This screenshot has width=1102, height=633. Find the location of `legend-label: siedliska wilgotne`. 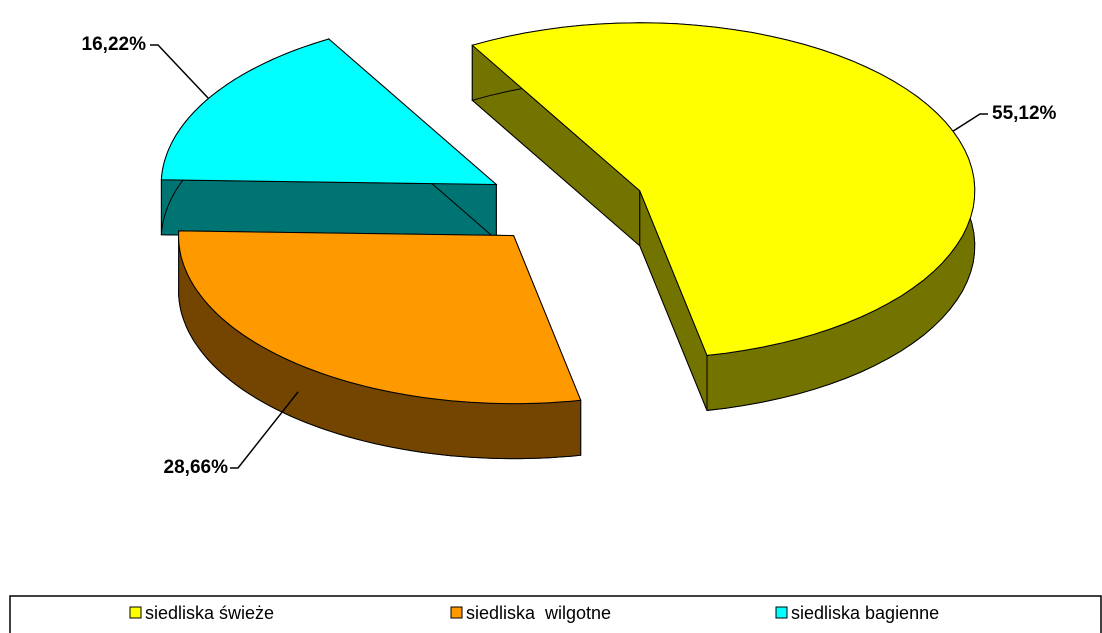

legend-label: siedliska wilgotne is located at coordinates (538, 613).